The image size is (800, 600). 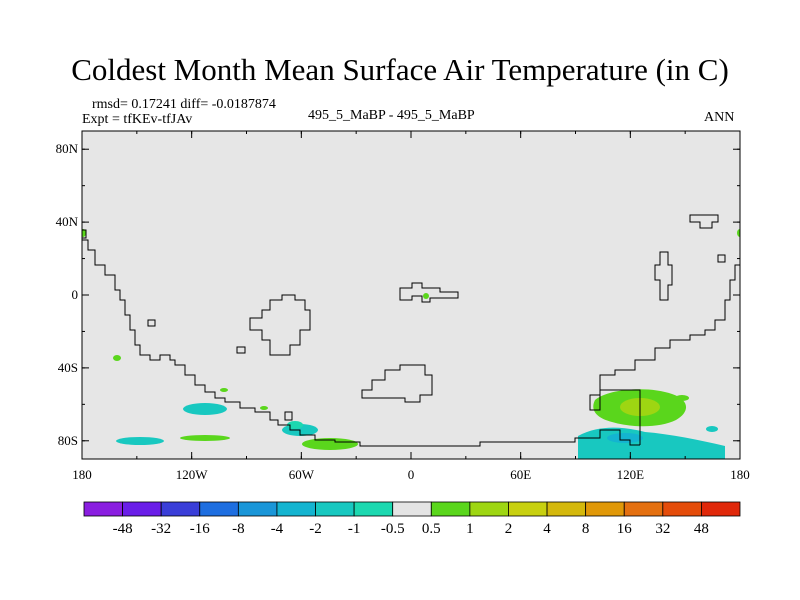 What do you see at coordinates (662, 529) in the screenshot?
I see `colorbar-label: 32` at bounding box center [662, 529].